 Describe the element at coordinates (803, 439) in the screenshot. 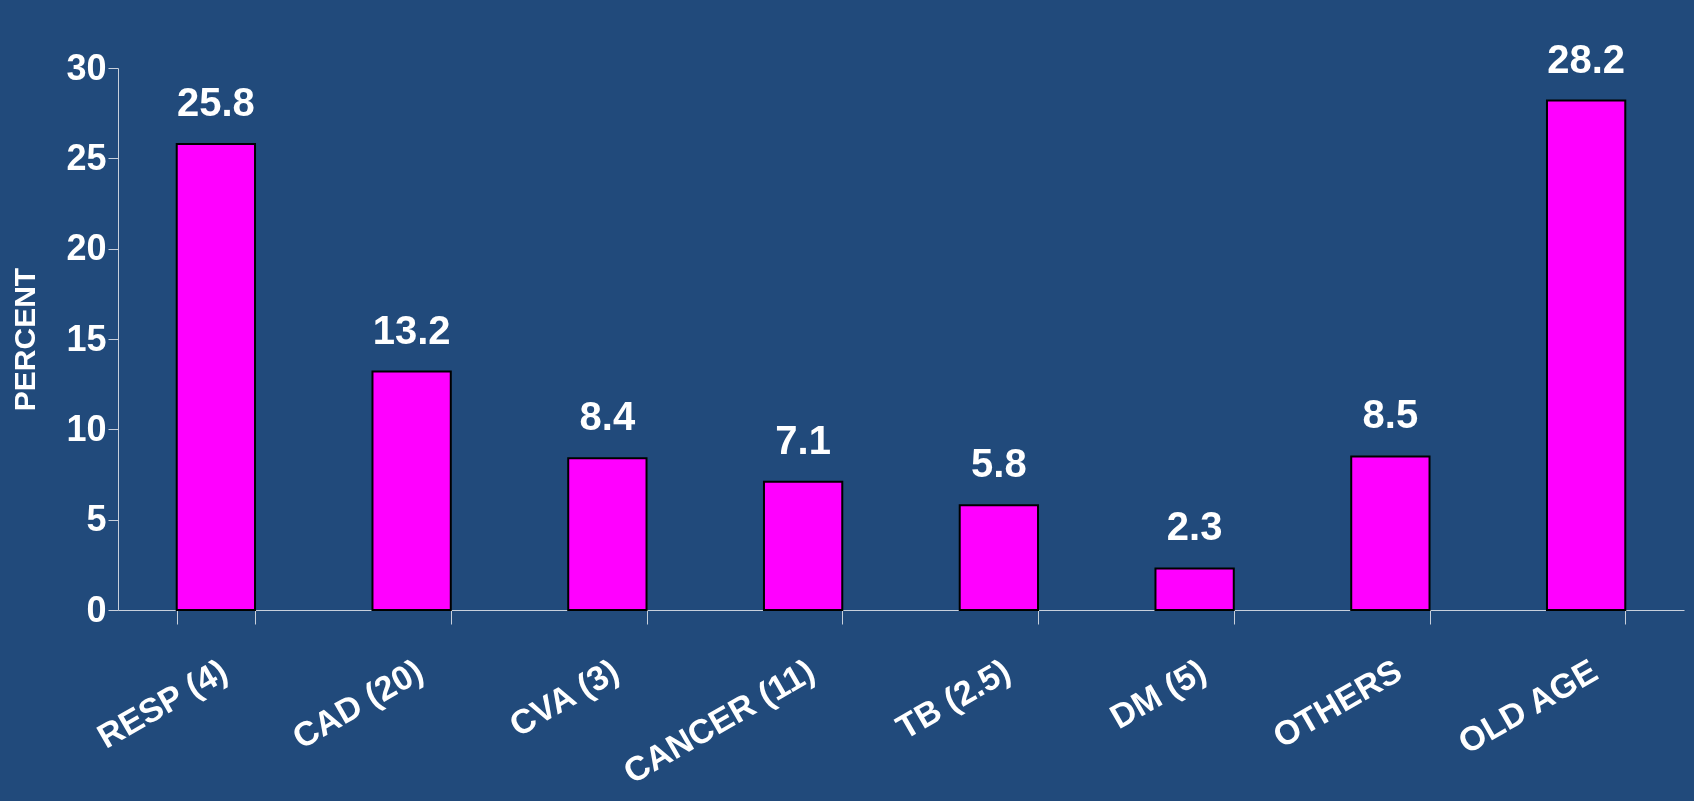

I see `data-label: 7.1` at that location.